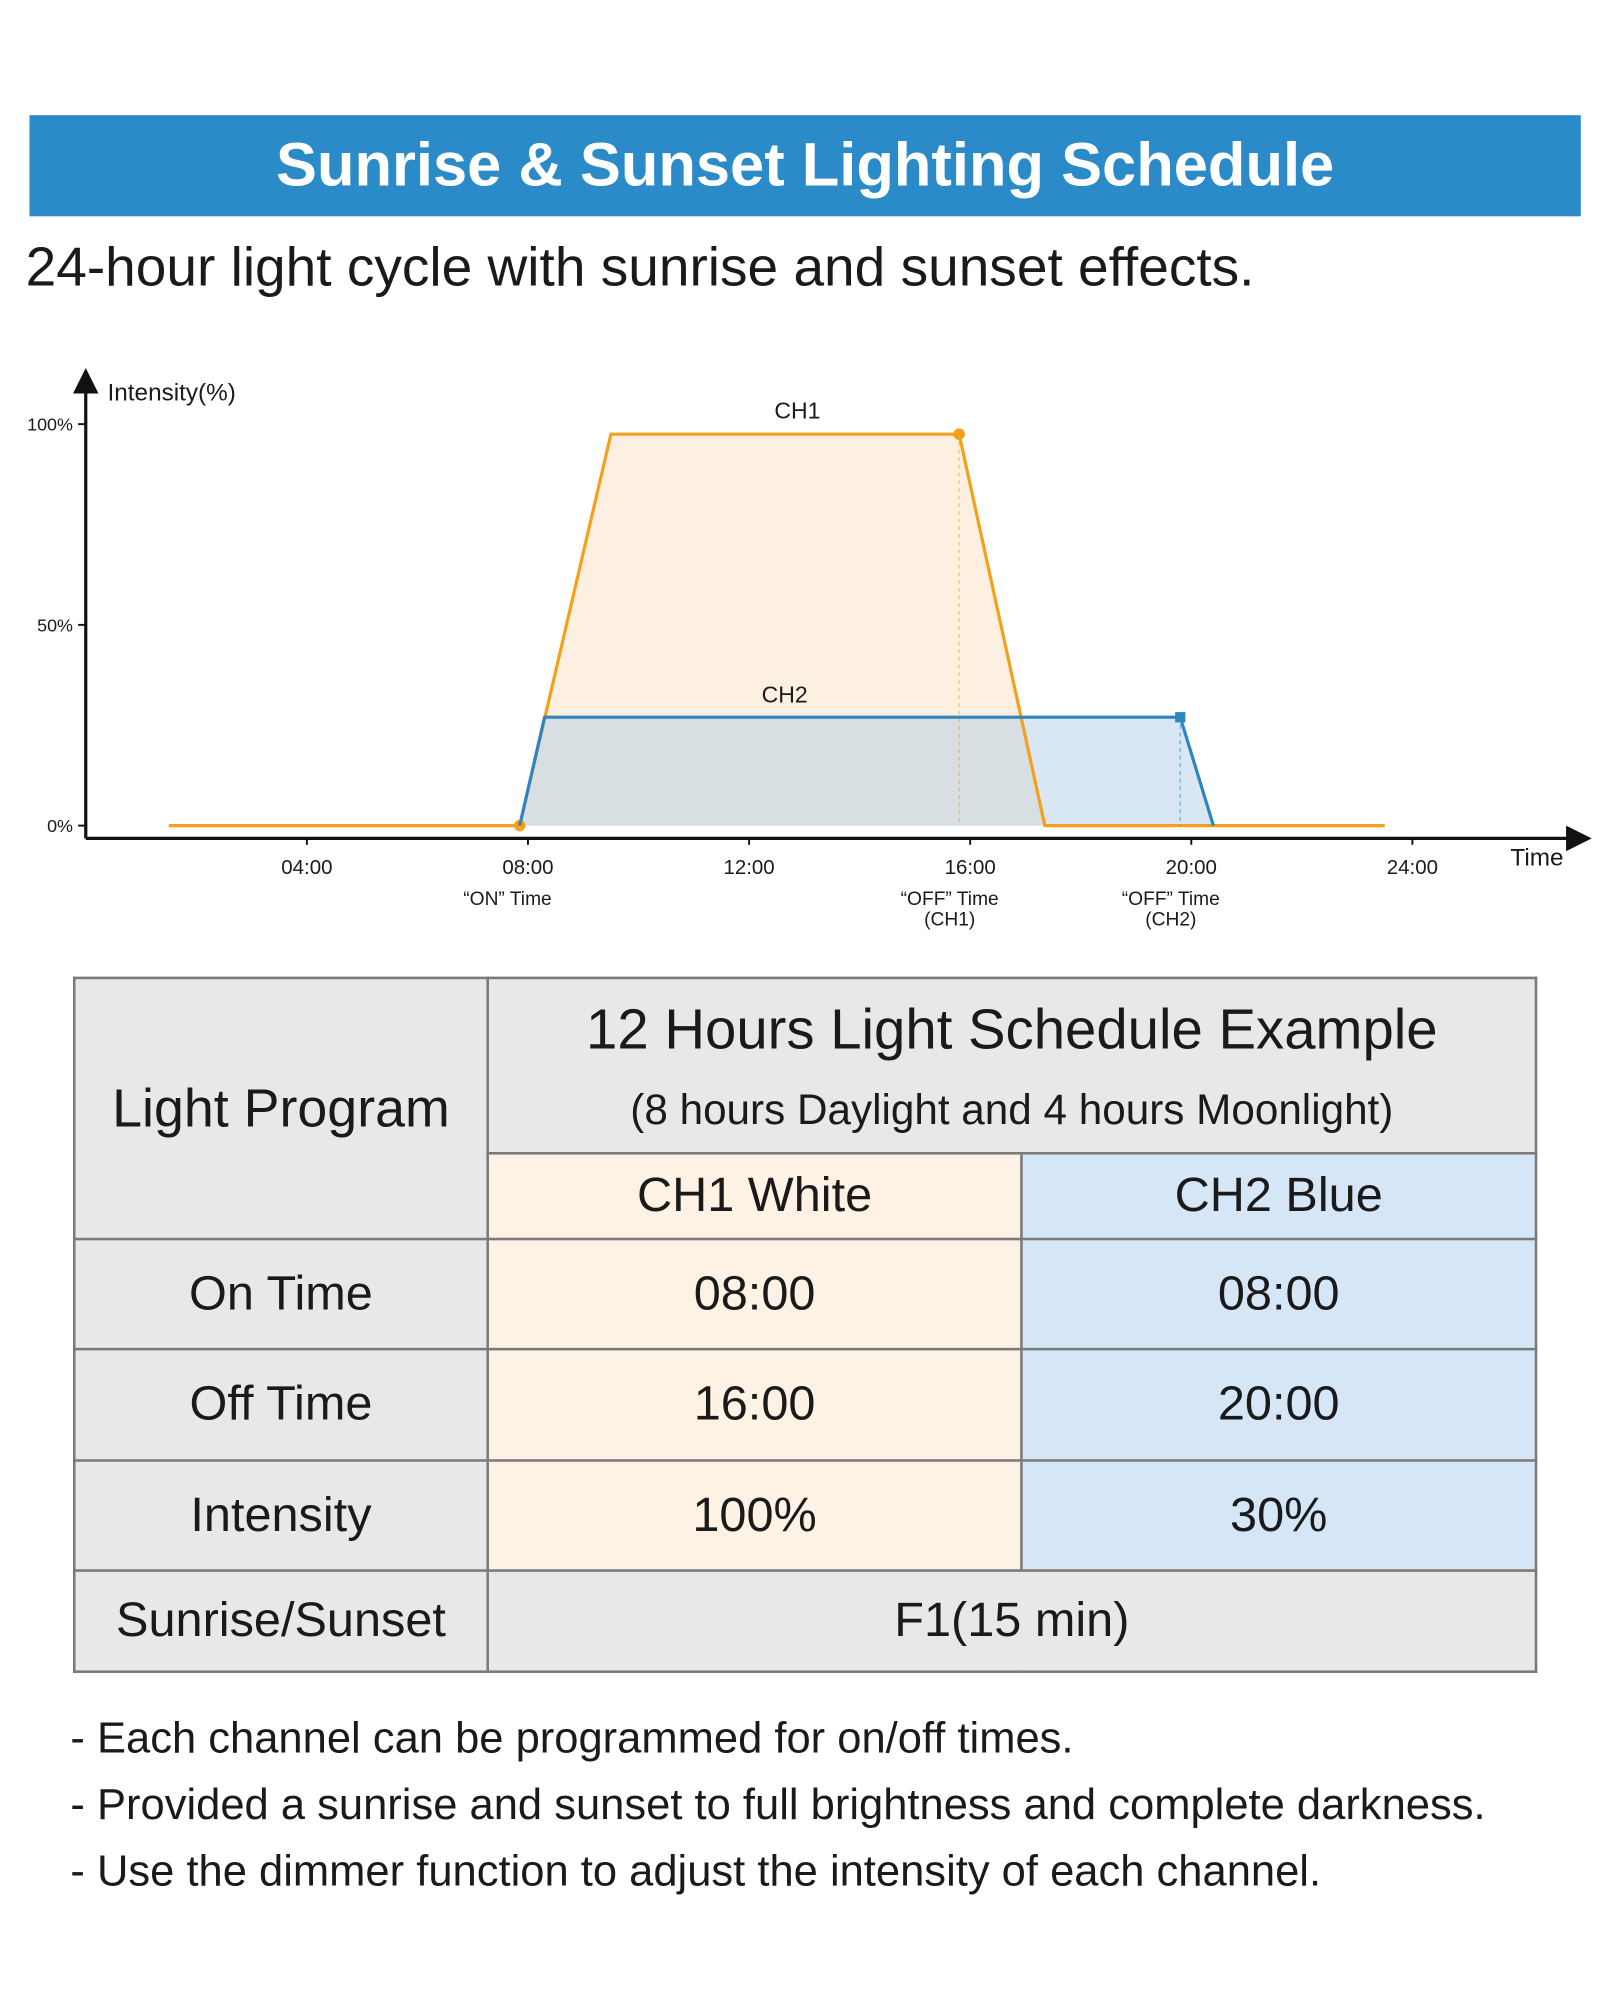 This screenshot has width=1600, height=2000. Describe the element at coordinates (949, 919) in the screenshot. I see `x-annotation: (CH1)` at that location.